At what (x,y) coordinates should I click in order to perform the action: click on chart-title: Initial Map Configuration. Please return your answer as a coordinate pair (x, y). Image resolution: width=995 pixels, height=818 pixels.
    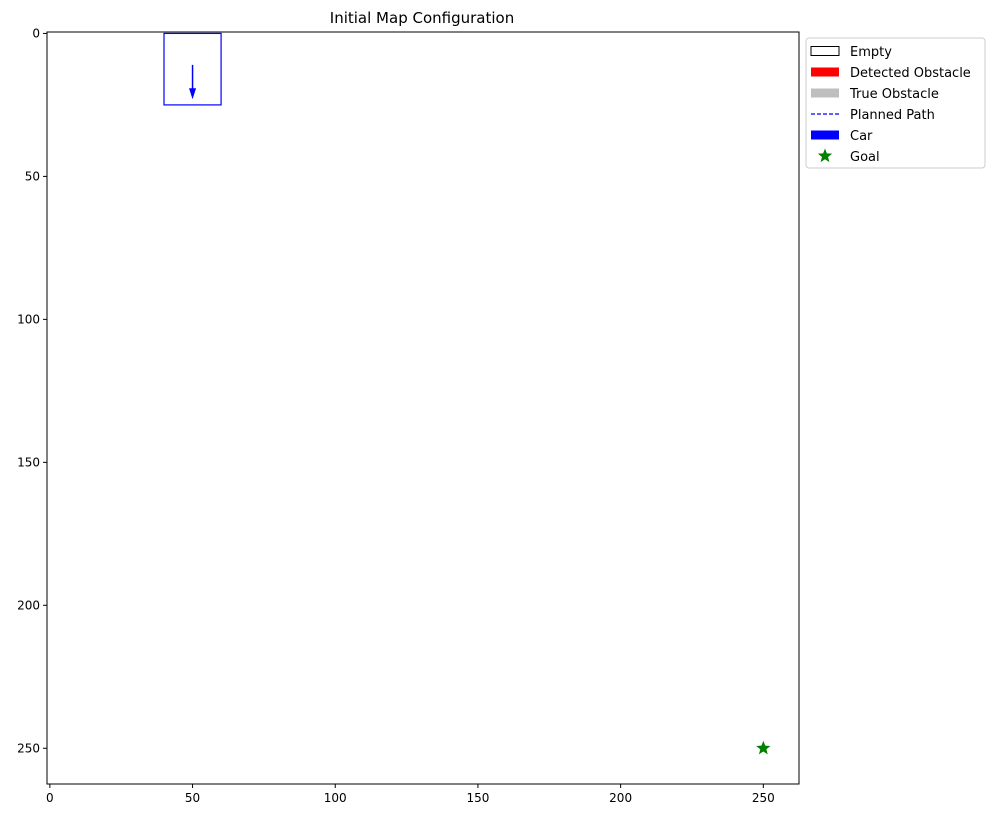
    Looking at the image, I should click on (422, 18).